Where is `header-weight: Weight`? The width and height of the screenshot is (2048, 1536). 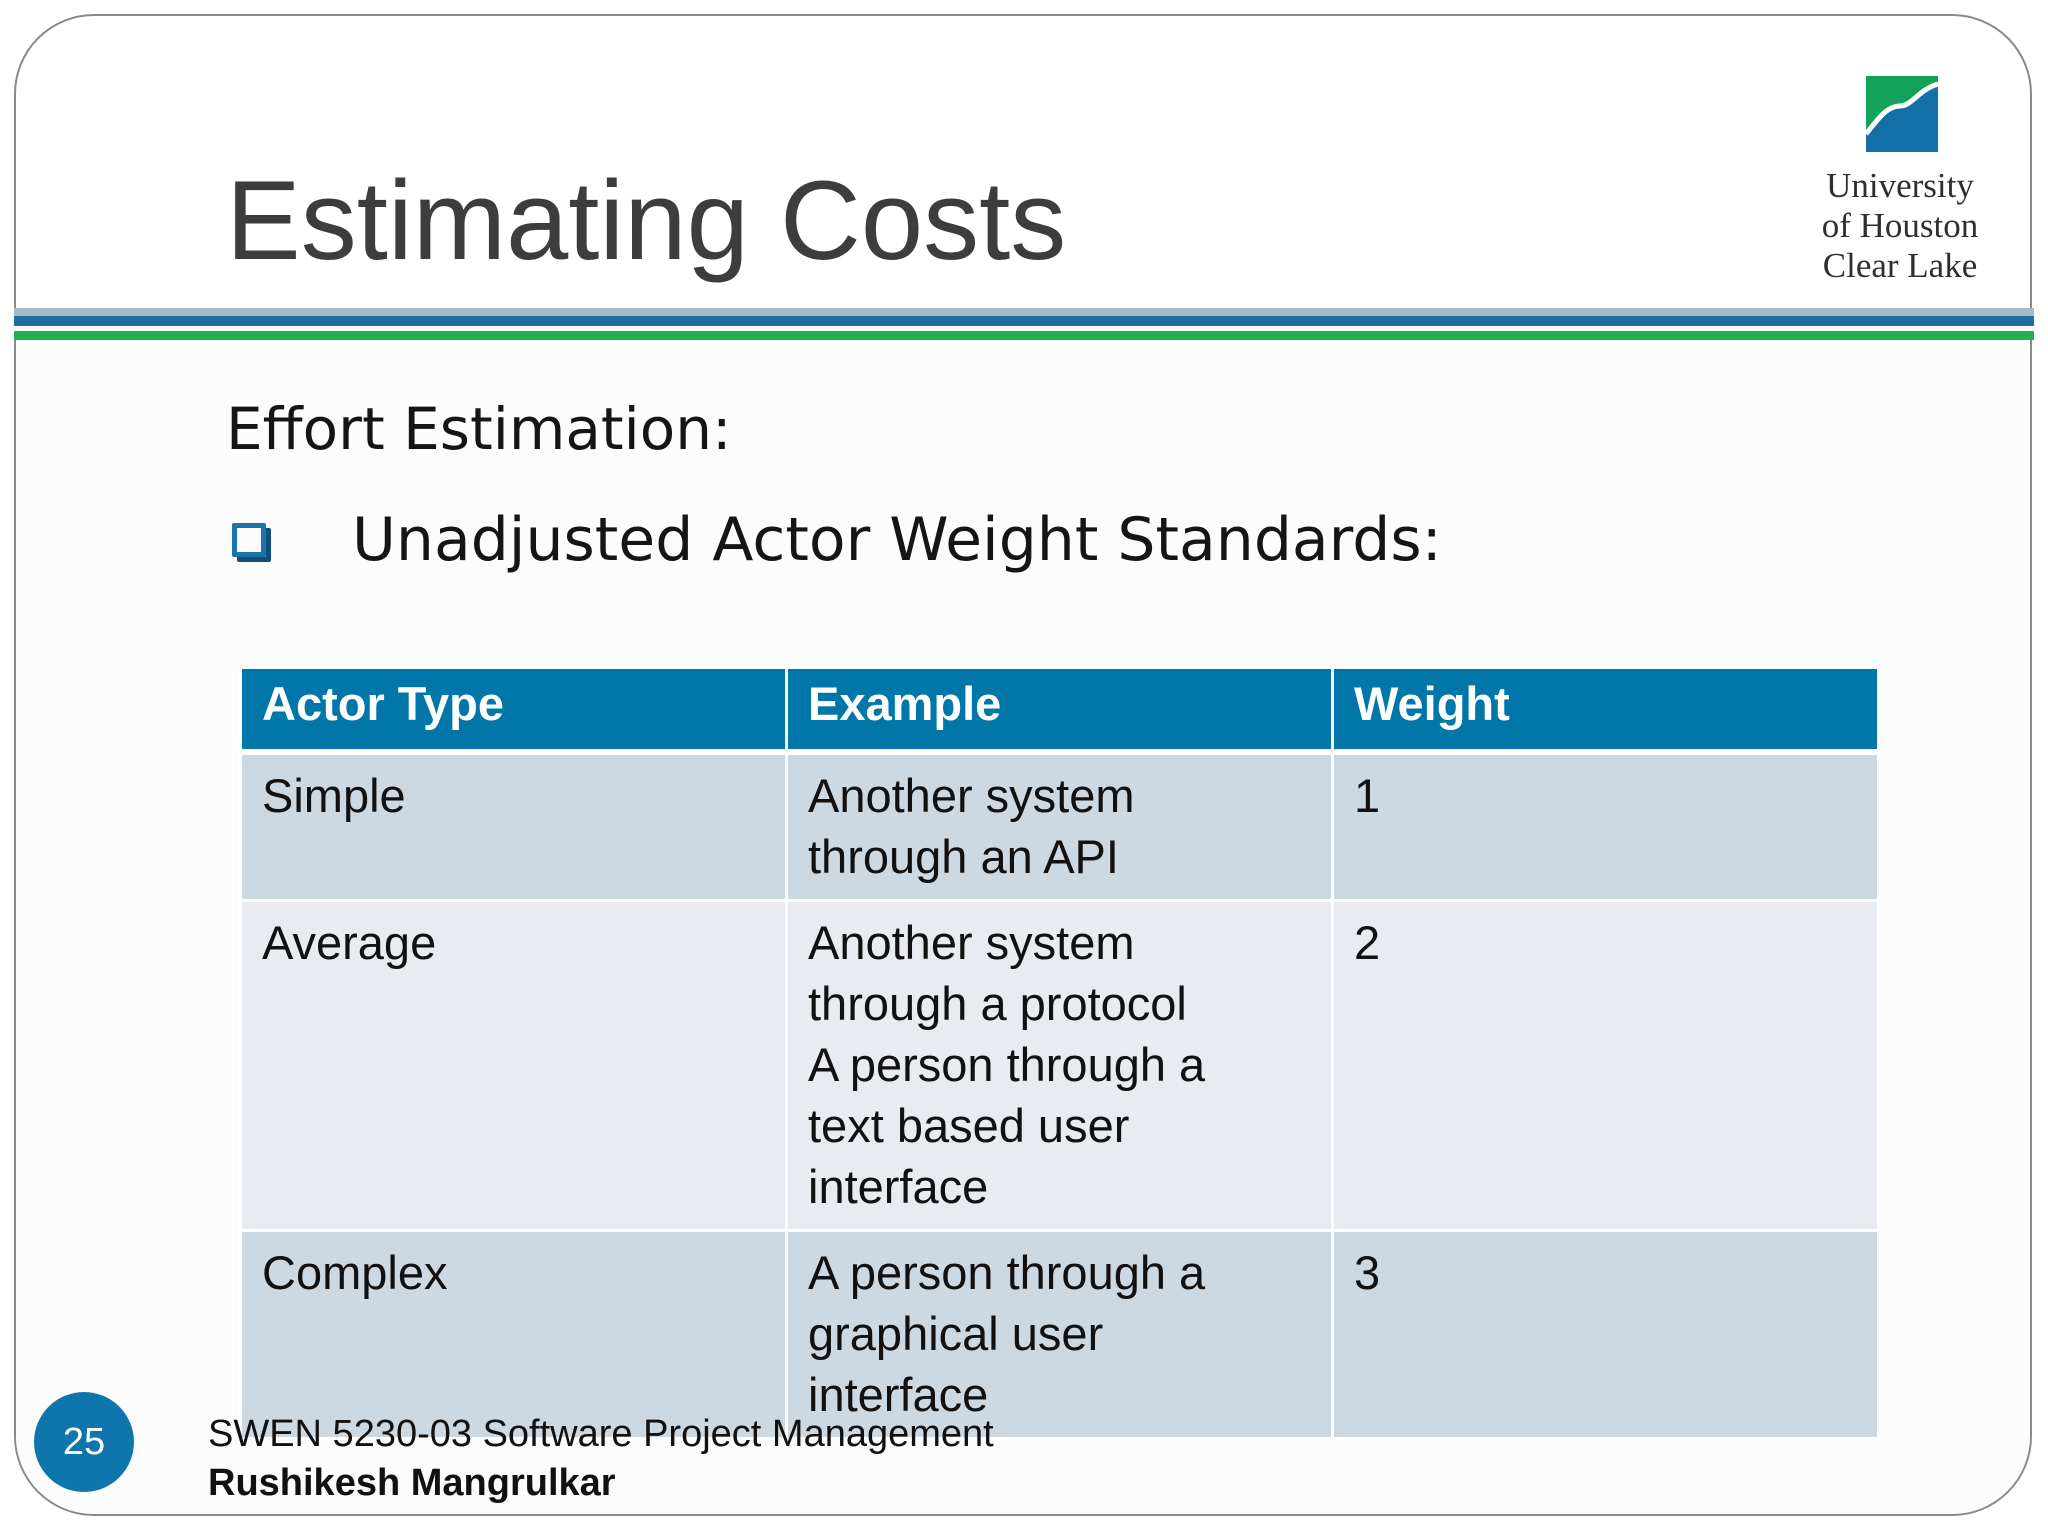 header-weight: Weight is located at coordinates (1605, 710).